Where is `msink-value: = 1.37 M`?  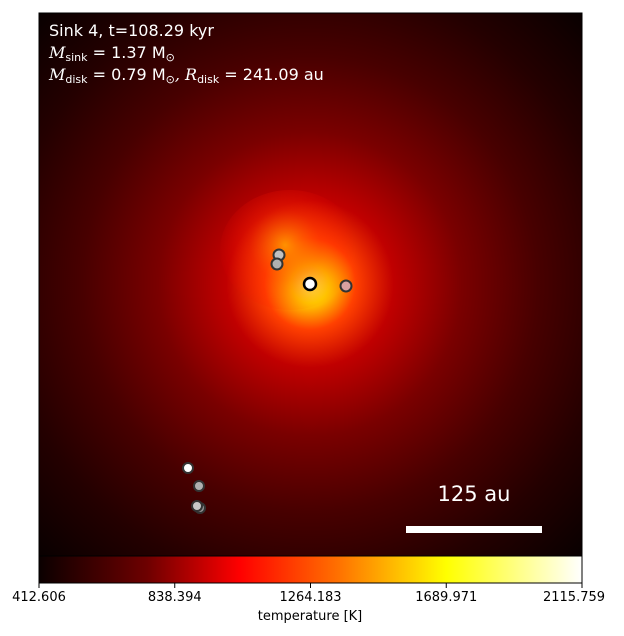
msink-value: = 1.37 M is located at coordinates (126, 52).